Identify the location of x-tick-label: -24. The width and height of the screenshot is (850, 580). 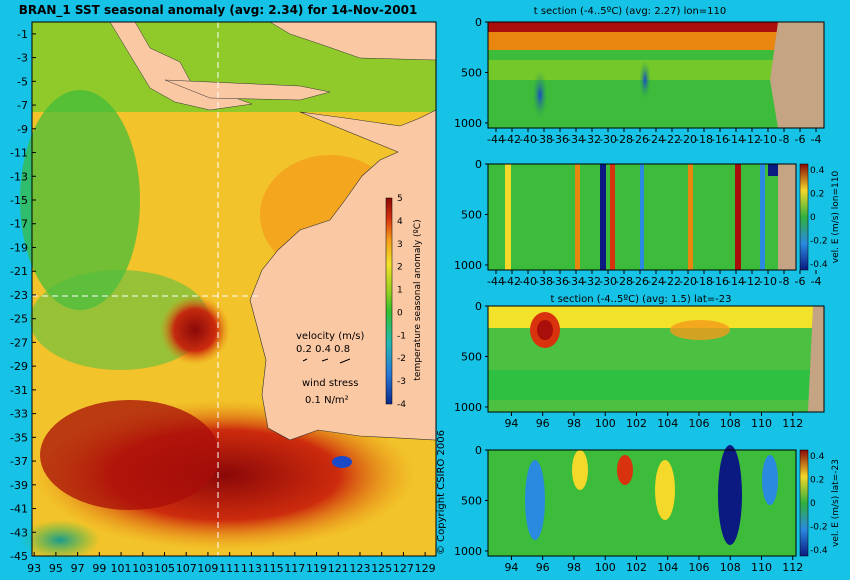
(656, 139).